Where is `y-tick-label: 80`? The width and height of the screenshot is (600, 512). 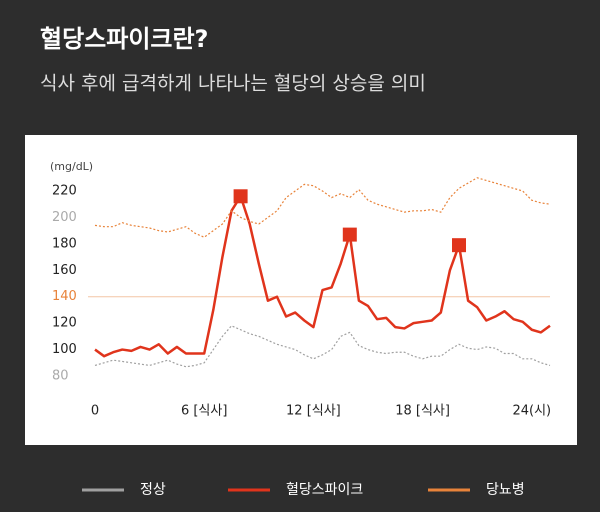
y-tick-label: 80 is located at coordinates (60, 376).